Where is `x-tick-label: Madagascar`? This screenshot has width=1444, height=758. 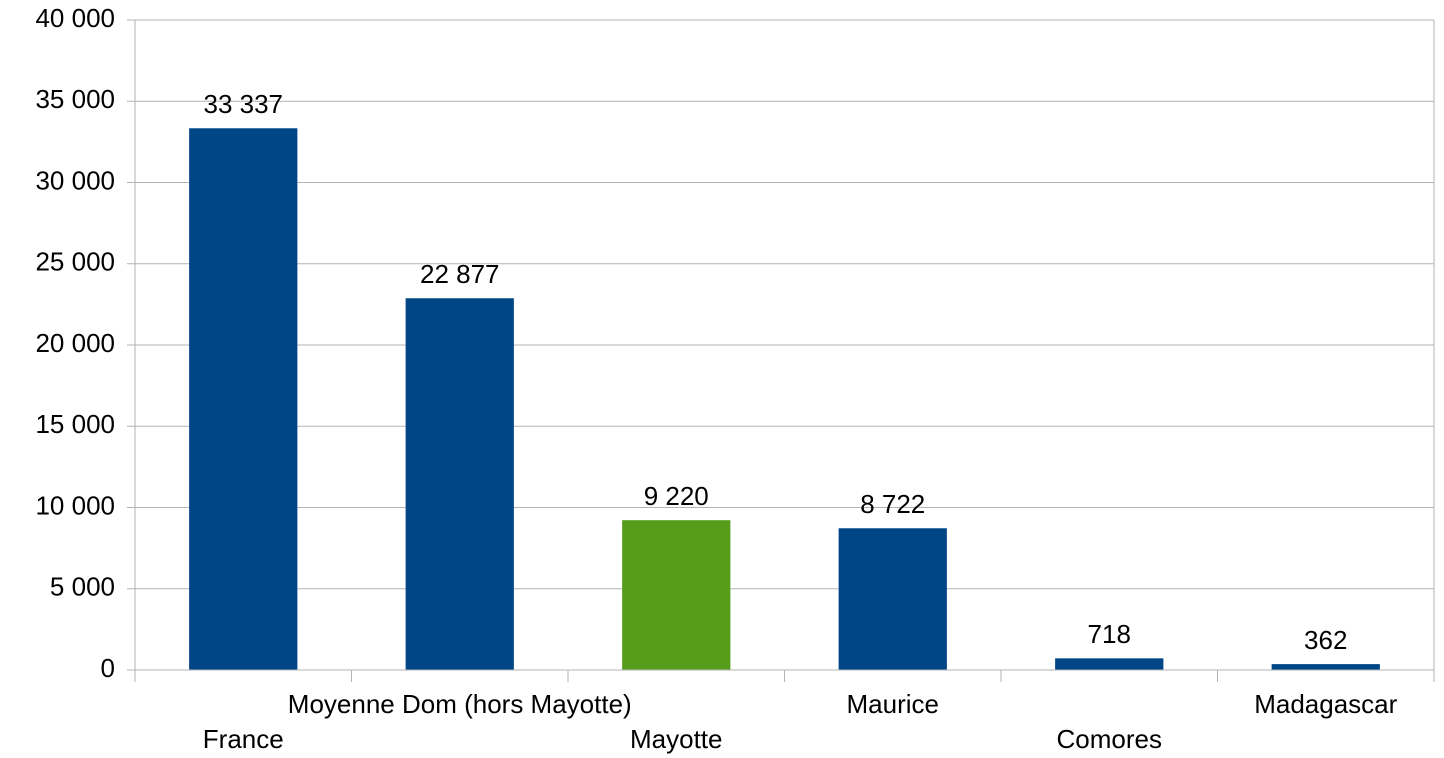 x-tick-label: Madagascar is located at coordinates (1325, 704).